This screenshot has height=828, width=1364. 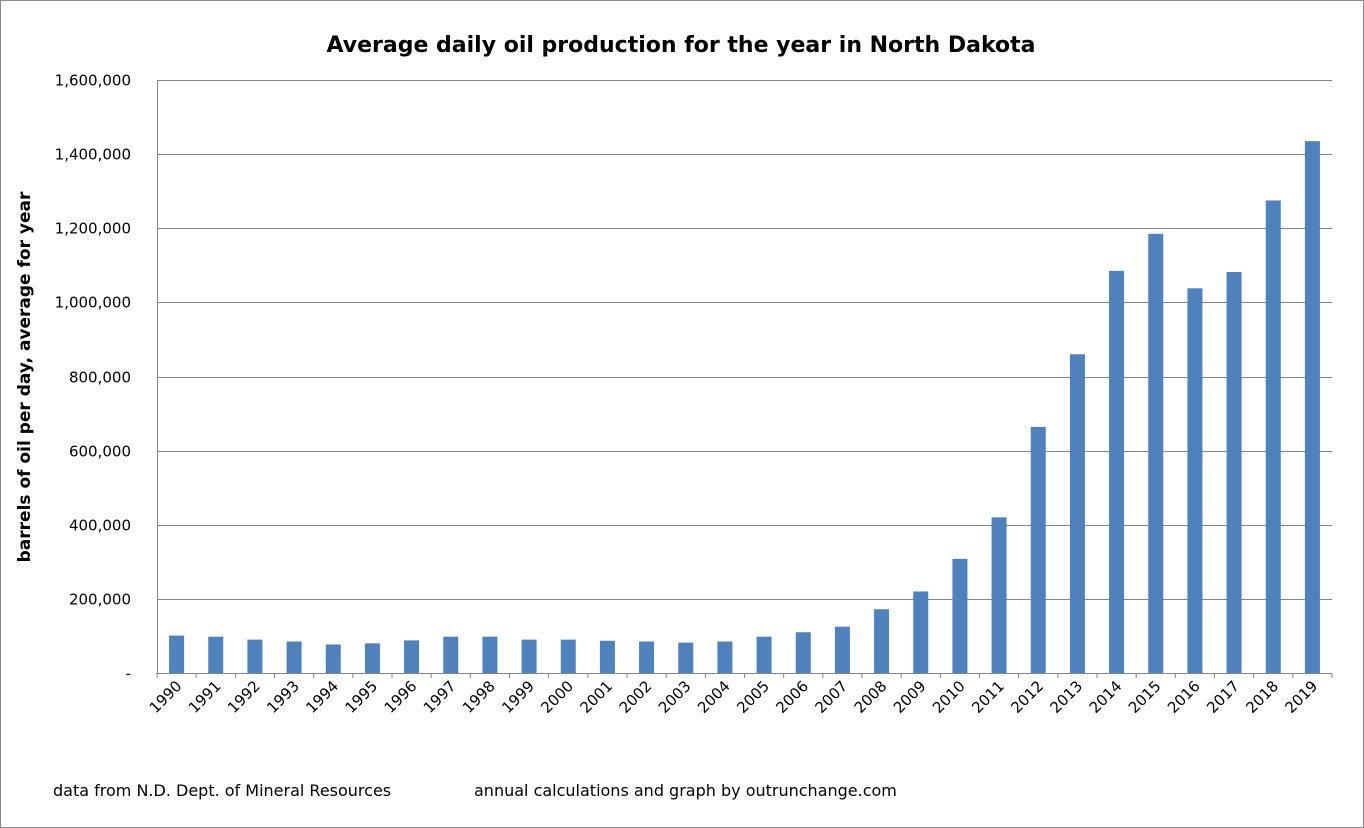 I want to click on x-tick-label: 2008, so click(x=871, y=697).